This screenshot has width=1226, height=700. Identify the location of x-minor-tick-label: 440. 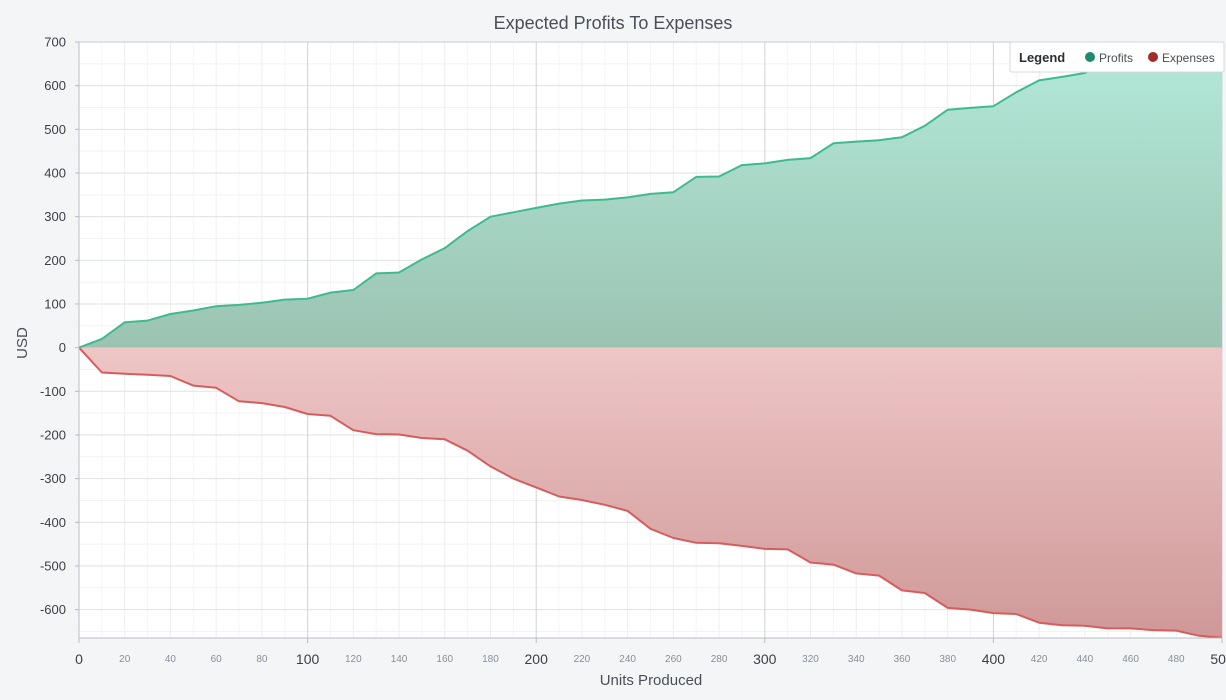
(1084, 659).